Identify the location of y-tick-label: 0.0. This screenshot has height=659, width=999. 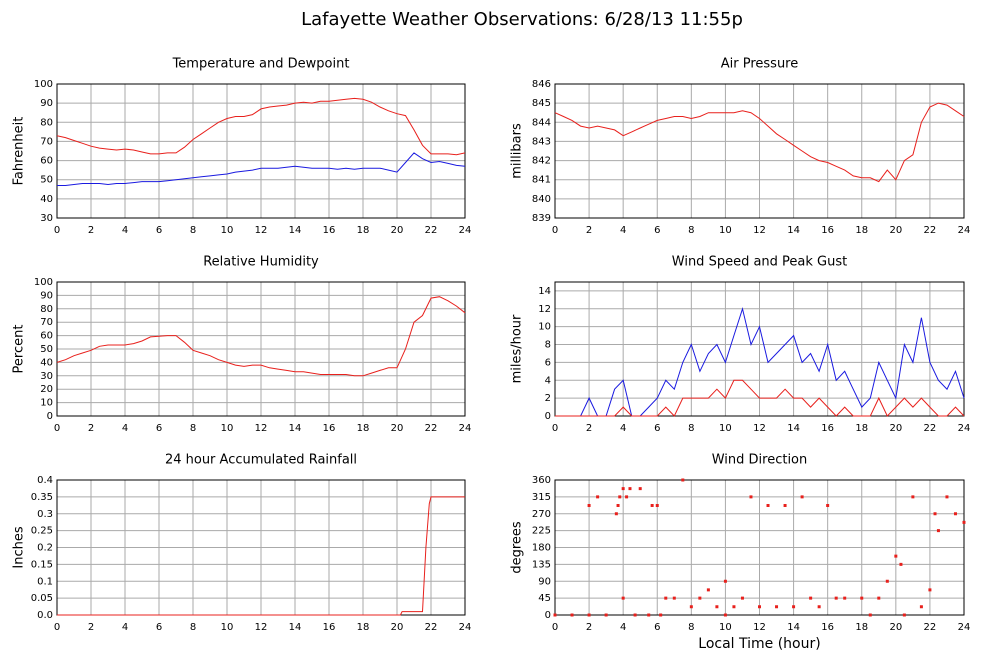
(45, 615).